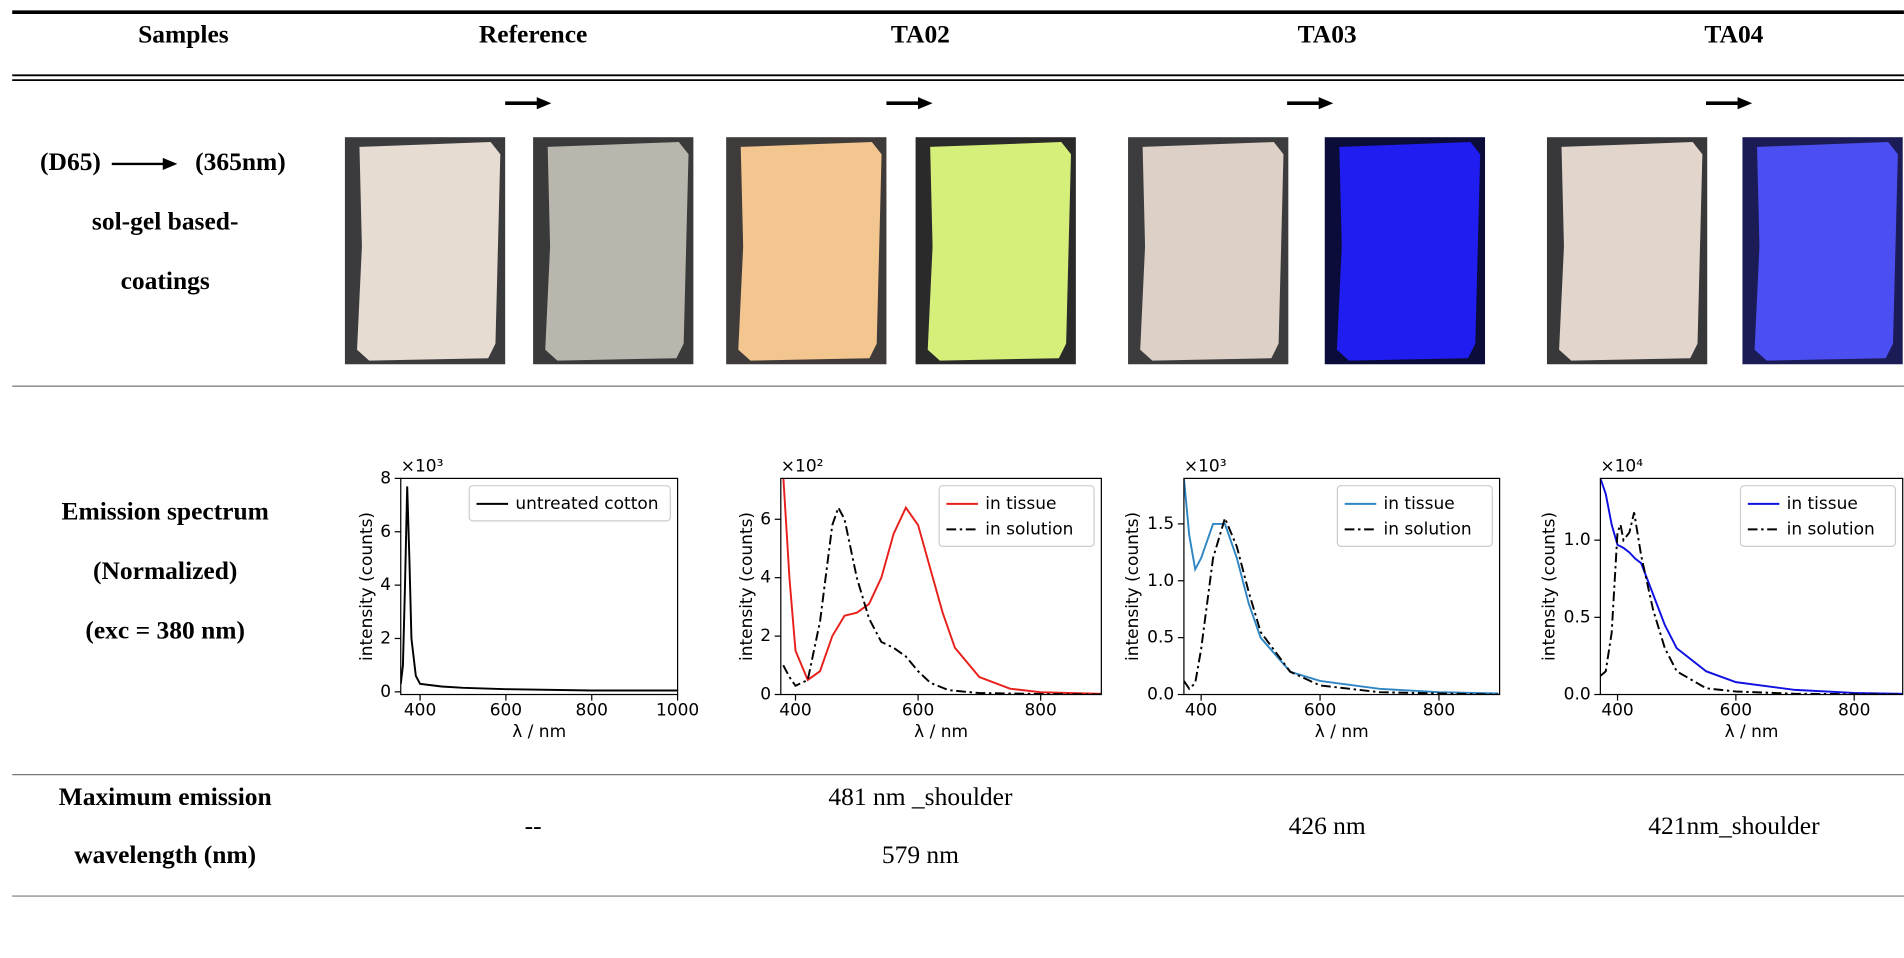 The image size is (1904, 958). I want to click on y-tick-label: 8, so click(385, 478).